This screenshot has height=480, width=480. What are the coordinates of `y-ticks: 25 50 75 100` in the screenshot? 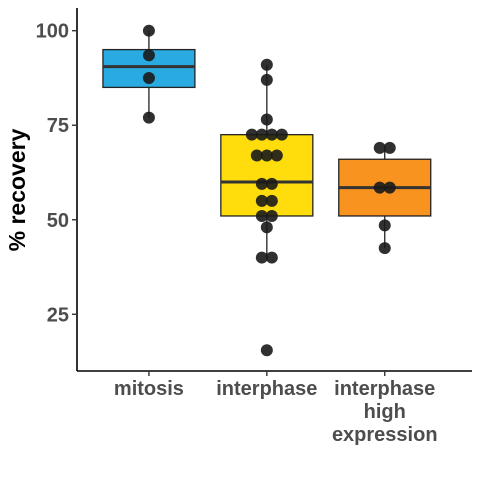 It's located at (56, 173).